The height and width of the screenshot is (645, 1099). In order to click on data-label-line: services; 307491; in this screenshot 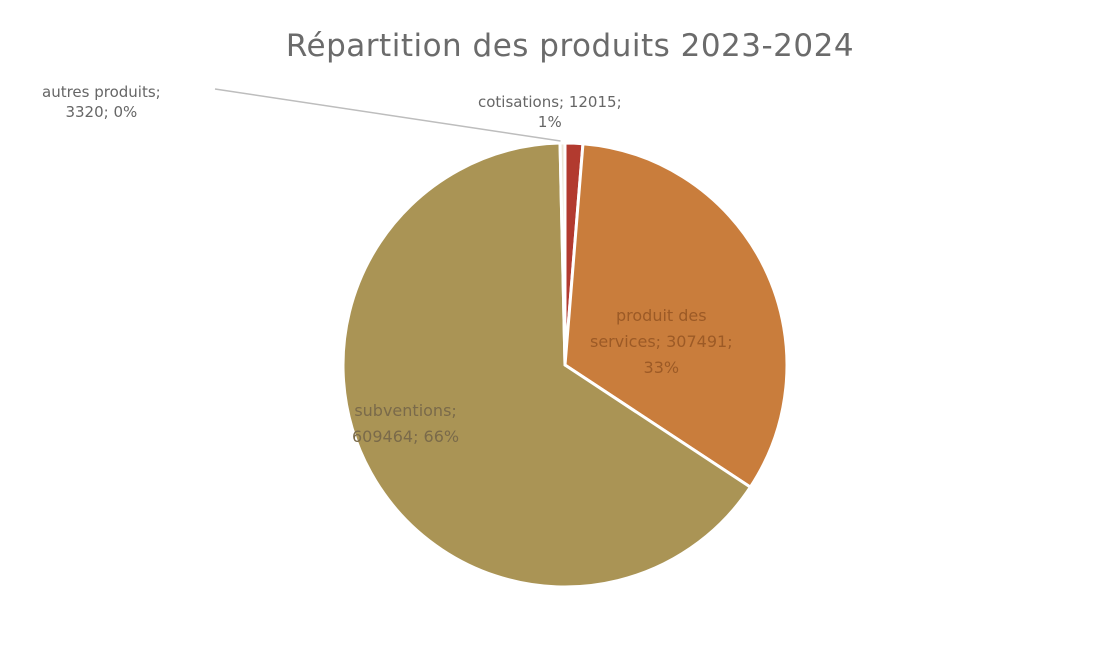, I will do `click(661, 341)`.